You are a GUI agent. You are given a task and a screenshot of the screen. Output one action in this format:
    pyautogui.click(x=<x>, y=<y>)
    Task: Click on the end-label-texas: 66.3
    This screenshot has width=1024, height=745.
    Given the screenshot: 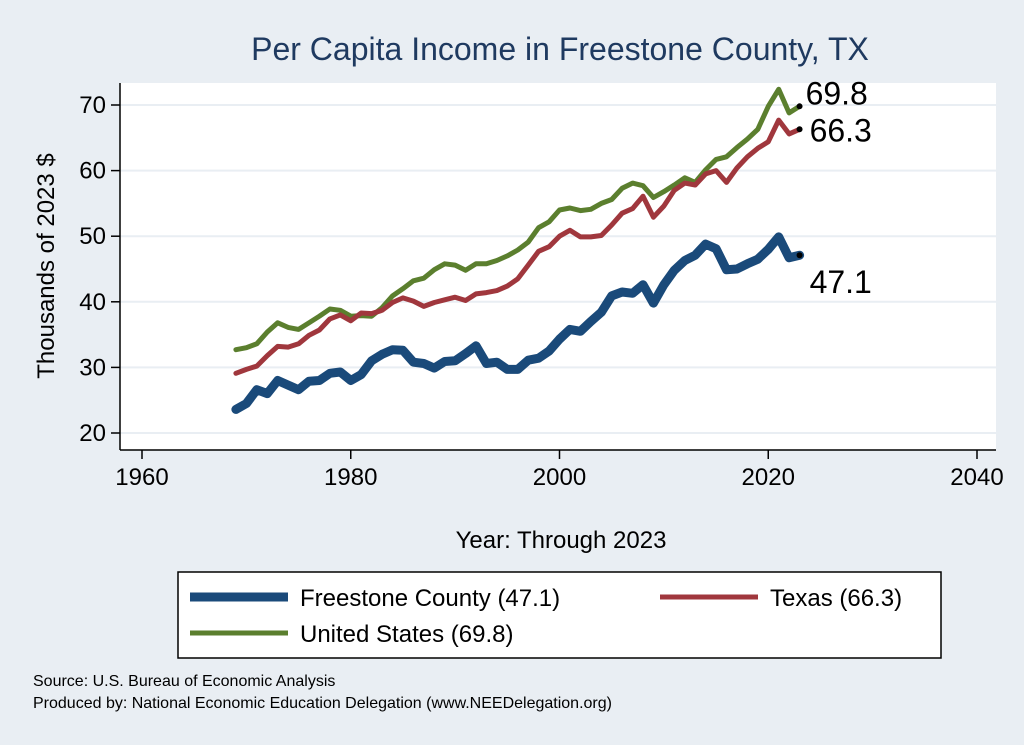 What is the action you would take?
    pyautogui.click(x=841, y=130)
    